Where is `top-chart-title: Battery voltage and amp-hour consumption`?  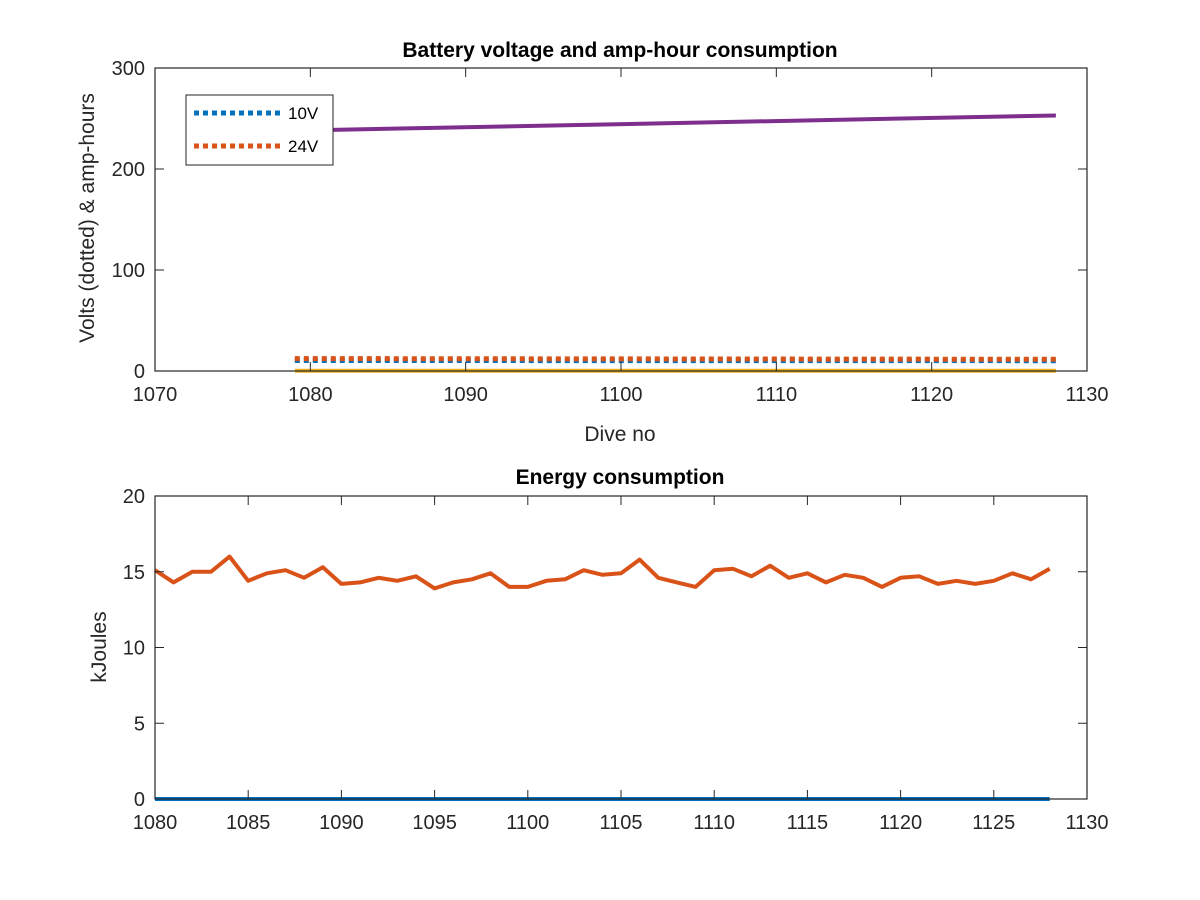
top-chart-title: Battery voltage and amp-hour consumption is located at coordinates (619, 50).